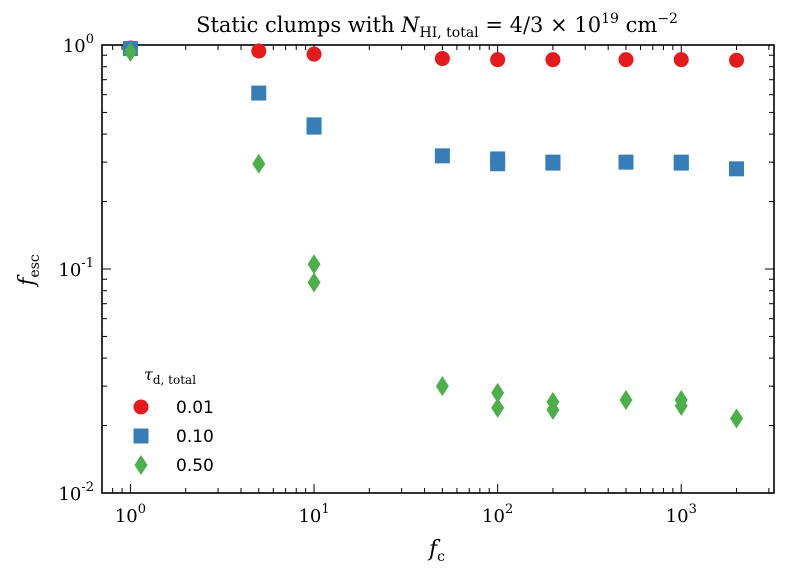 Image resolution: width=789 pixels, height=575 pixels. What do you see at coordinates (78, 44) in the screenshot?
I see `y-tick-label: 10⁰` at bounding box center [78, 44].